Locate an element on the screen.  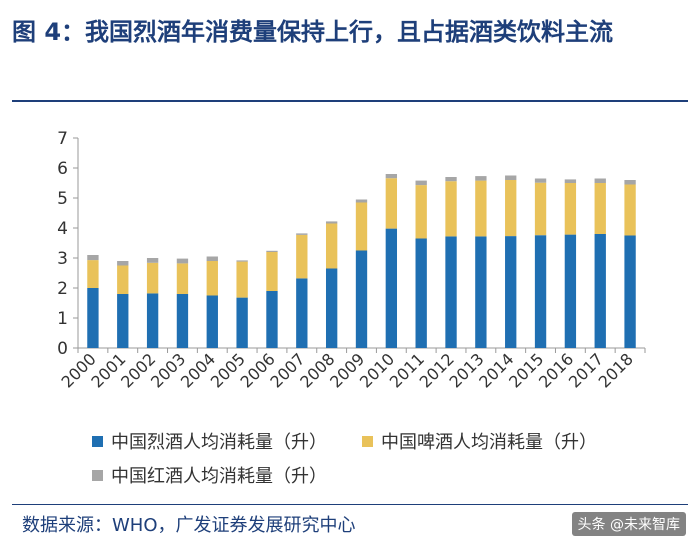
legend-label-wine: 中国红酒人均消耗量（升） is located at coordinates (219, 476).